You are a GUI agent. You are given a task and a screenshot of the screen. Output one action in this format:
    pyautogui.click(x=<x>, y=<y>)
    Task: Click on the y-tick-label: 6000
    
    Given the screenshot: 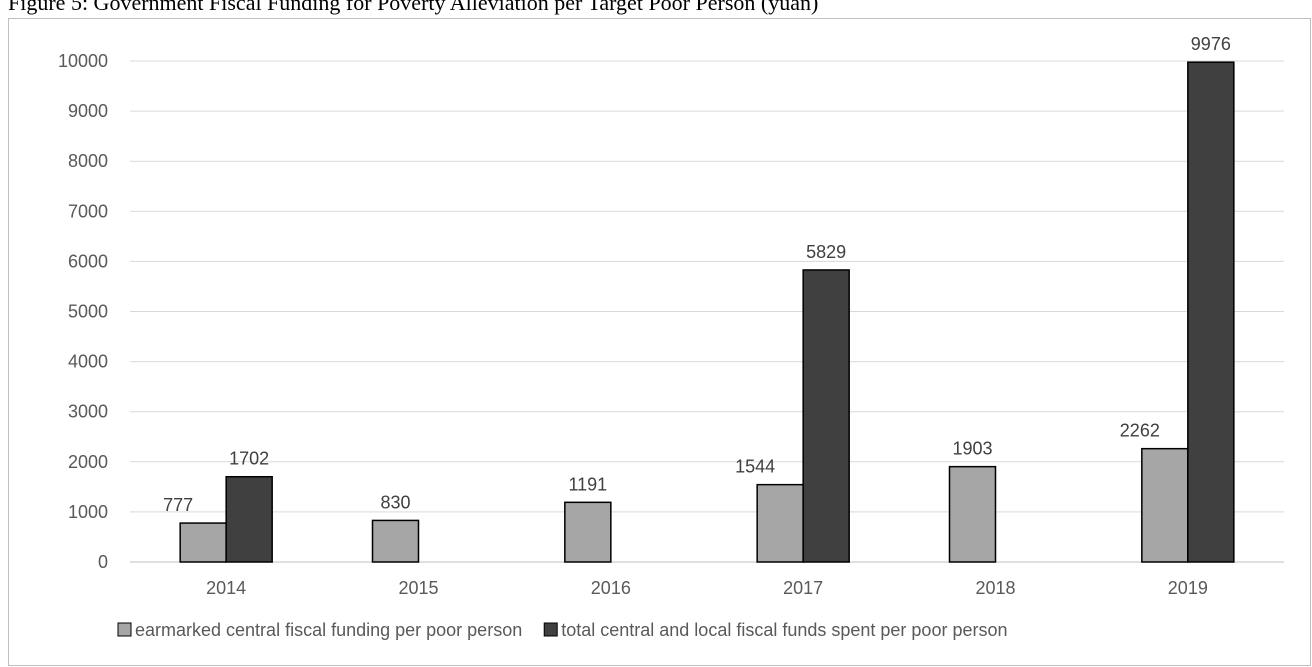 What is the action you would take?
    pyautogui.click(x=88, y=261)
    